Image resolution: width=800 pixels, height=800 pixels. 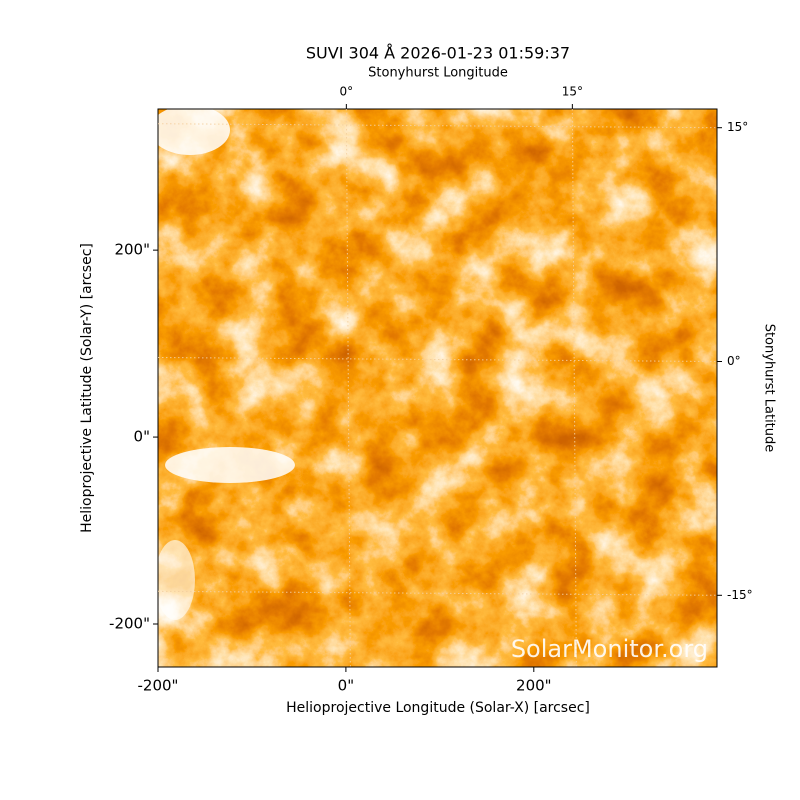 I want to click on y2-tick-label: -15°, so click(x=740, y=595).